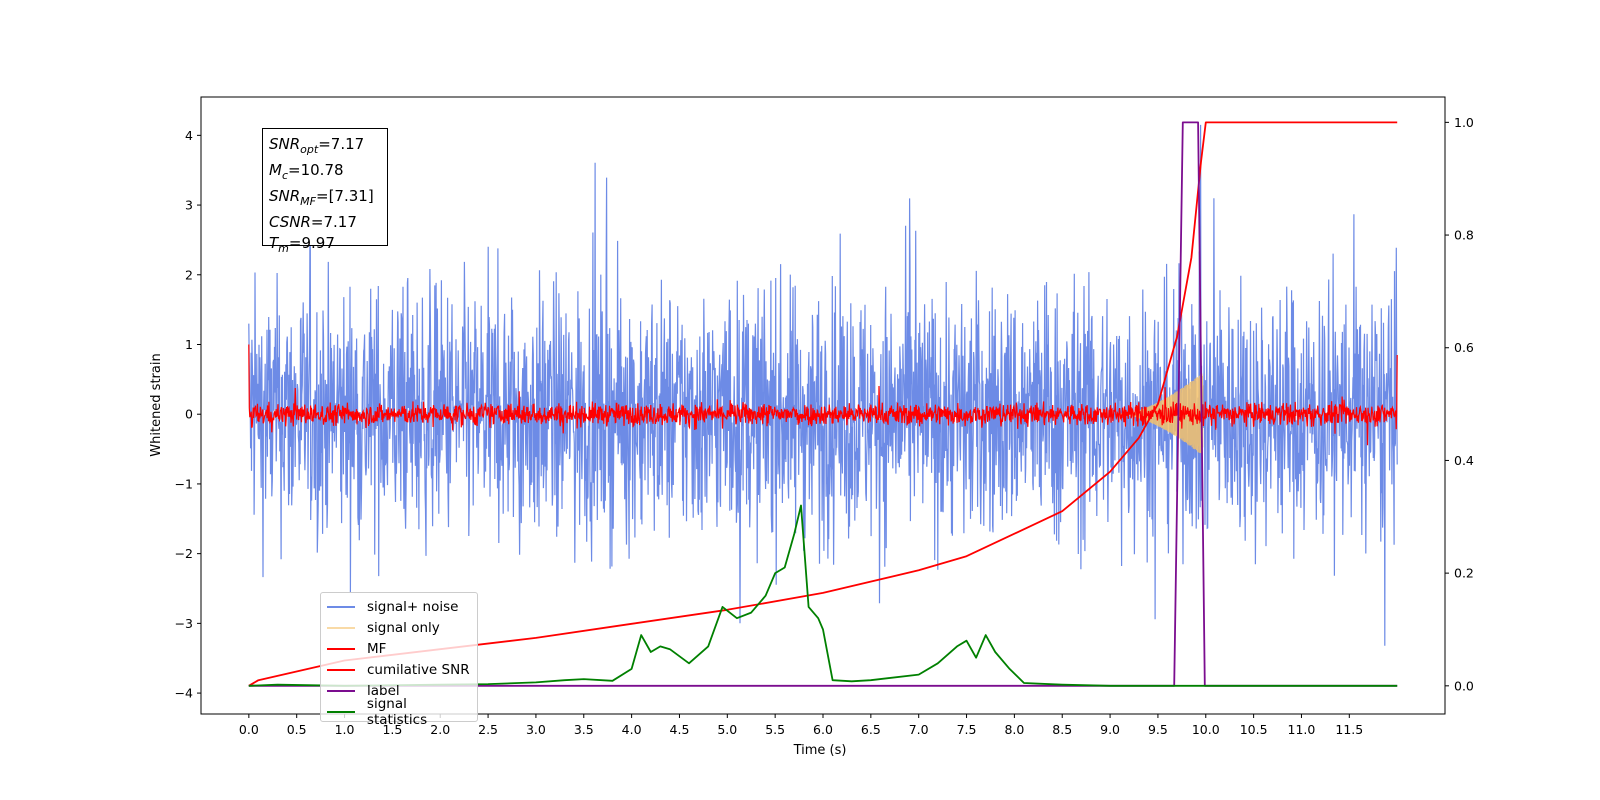 This screenshot has width=1600, height=800. Describe the element at coordinates (184, 483) in the screenshot. I see `y-tick-label: −1` at that location.